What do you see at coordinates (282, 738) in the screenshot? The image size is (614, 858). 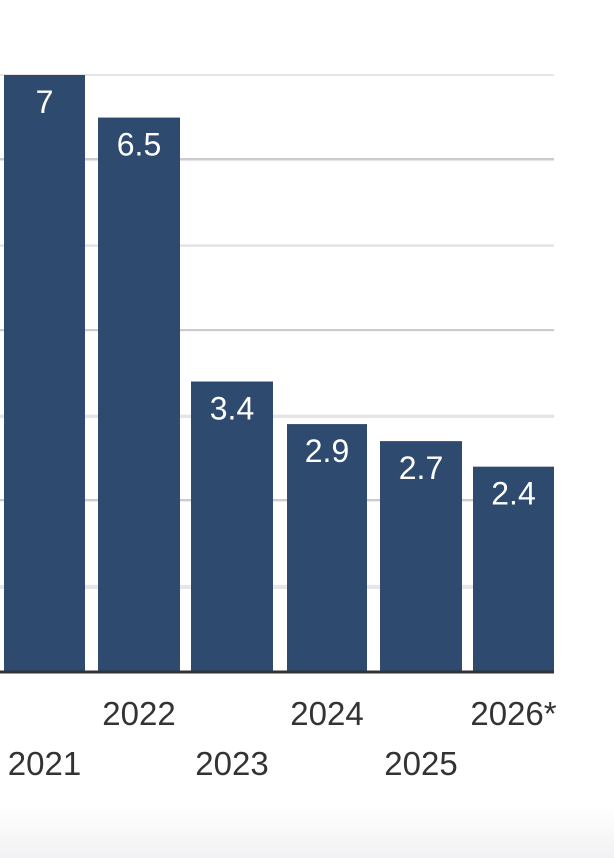 I see `x-tick-labels: 2021 2022 2023 2024 2025 2026*` at bounding box center [282, 738].